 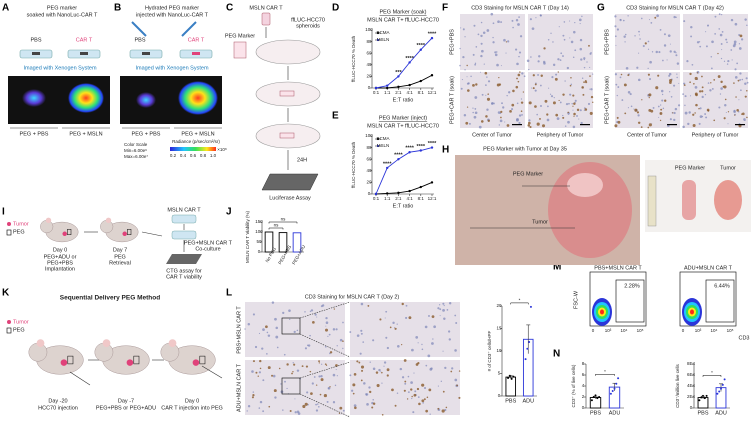 What do you see at coordinates (421, 92) in the screenshot?
I see `x-tick-label: 8:1` at bounding box center [421, 92].